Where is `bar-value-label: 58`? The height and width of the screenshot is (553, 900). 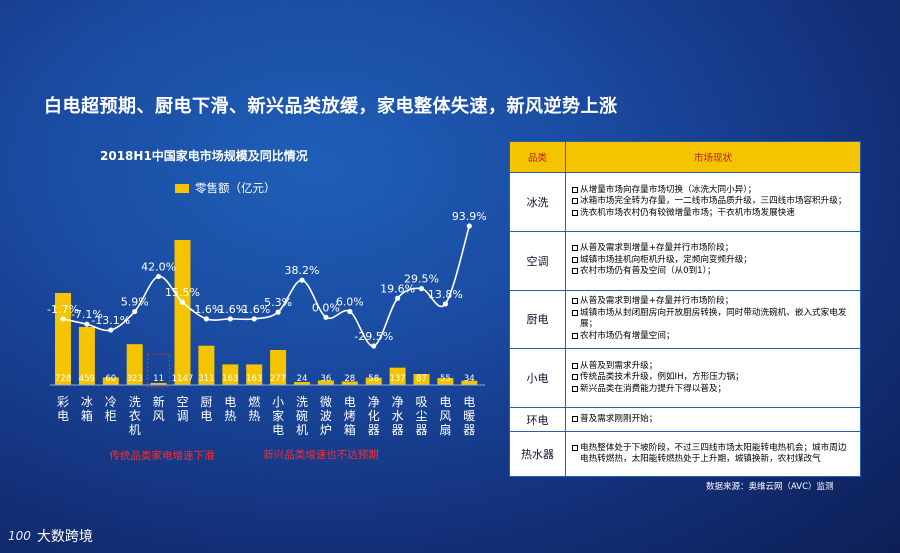 bar-value-label: 58 is located at coordinates (373, 379).